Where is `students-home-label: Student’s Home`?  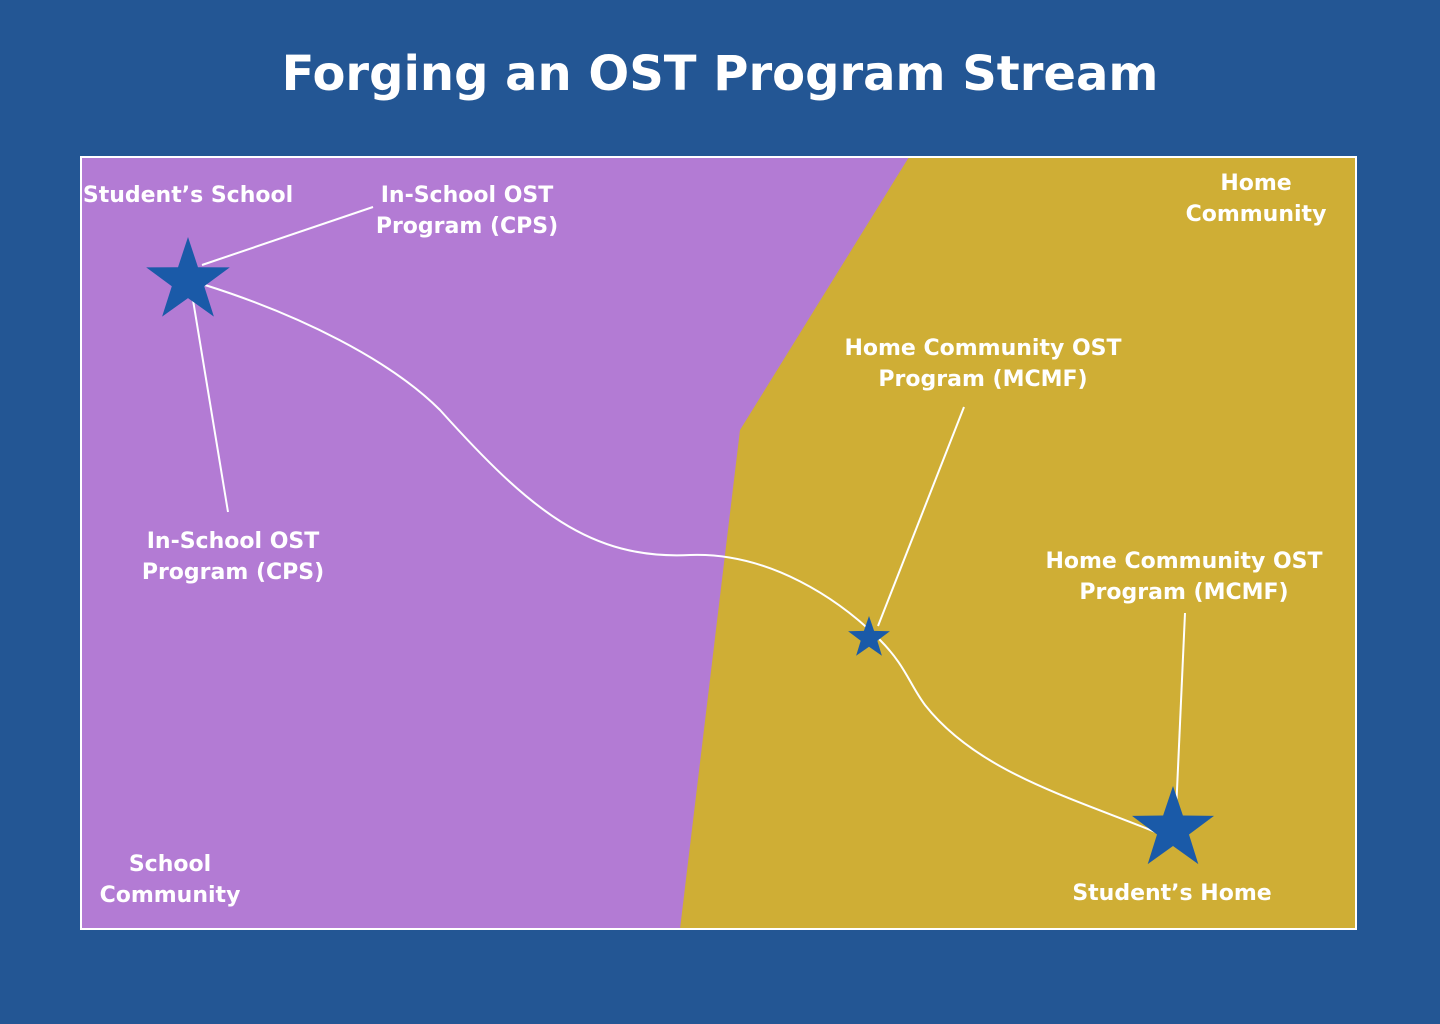 students-home-label: Student’s Home is located at coordinates (1171, 893).